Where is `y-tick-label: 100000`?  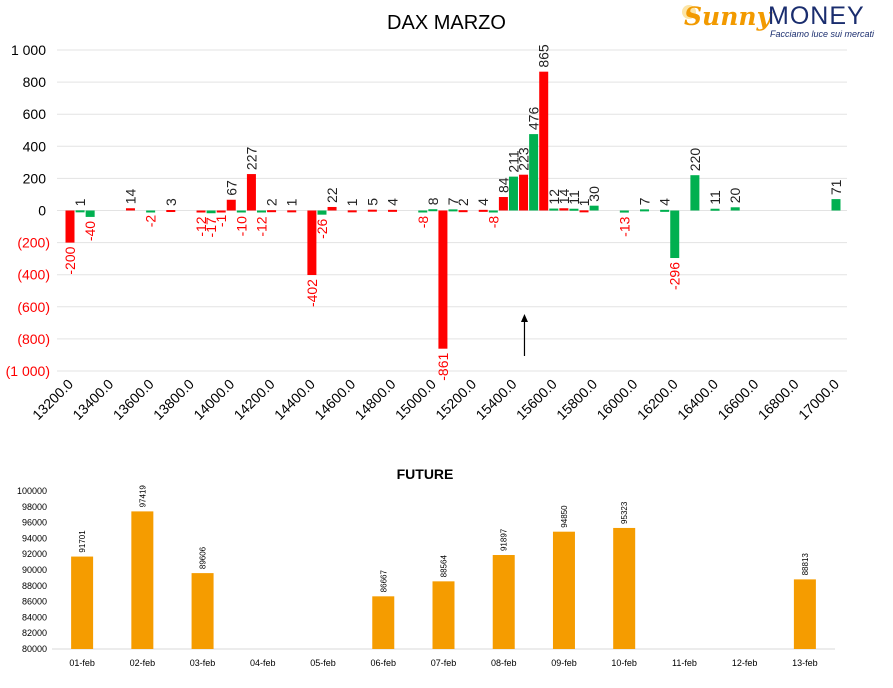 y-tick-label: 100000 is located at coordinates (32, 491).